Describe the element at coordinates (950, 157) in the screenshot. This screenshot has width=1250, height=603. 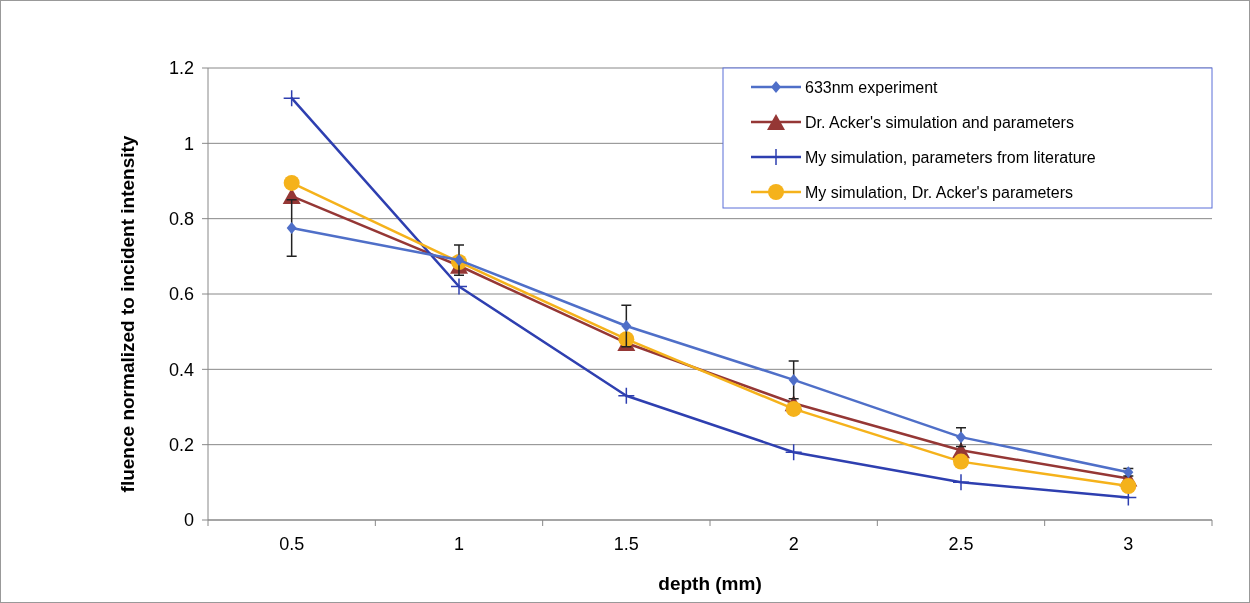
I see `legend-label: My simulation, parameters from literature` at that location.